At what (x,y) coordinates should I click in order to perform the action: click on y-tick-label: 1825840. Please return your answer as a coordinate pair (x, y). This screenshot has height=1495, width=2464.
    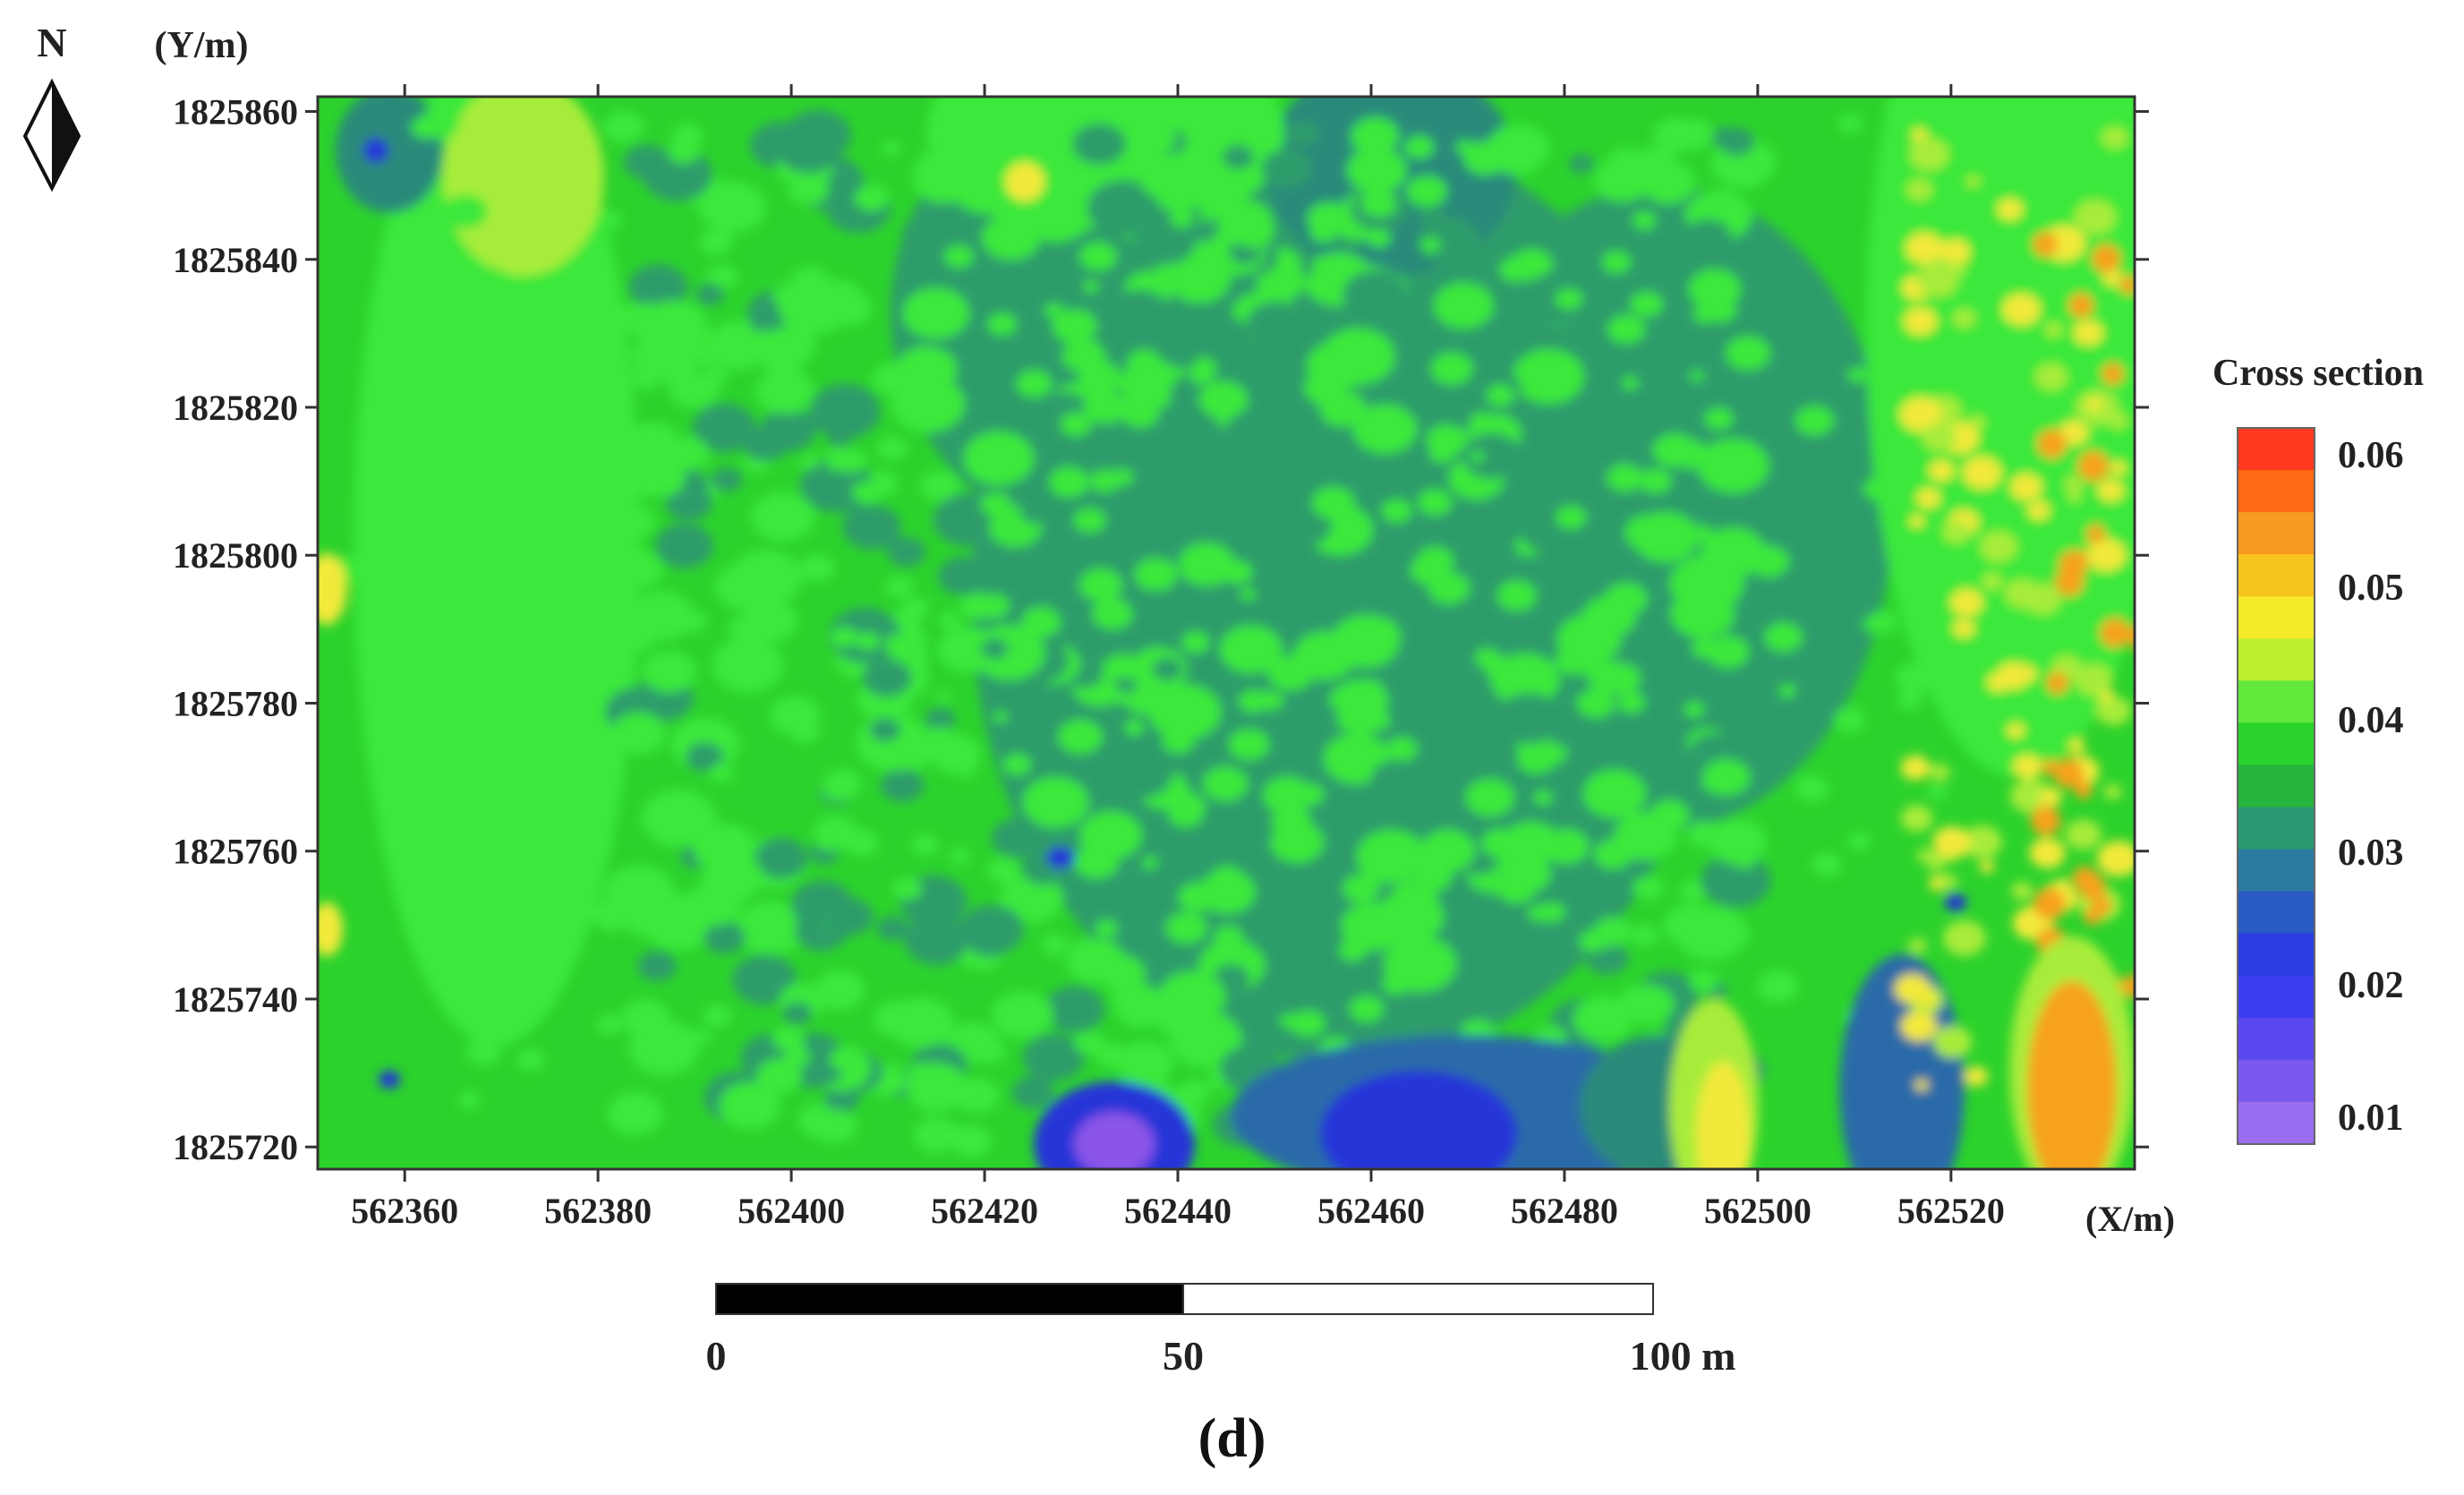
    Looking at the image, I should click on (236, 260).